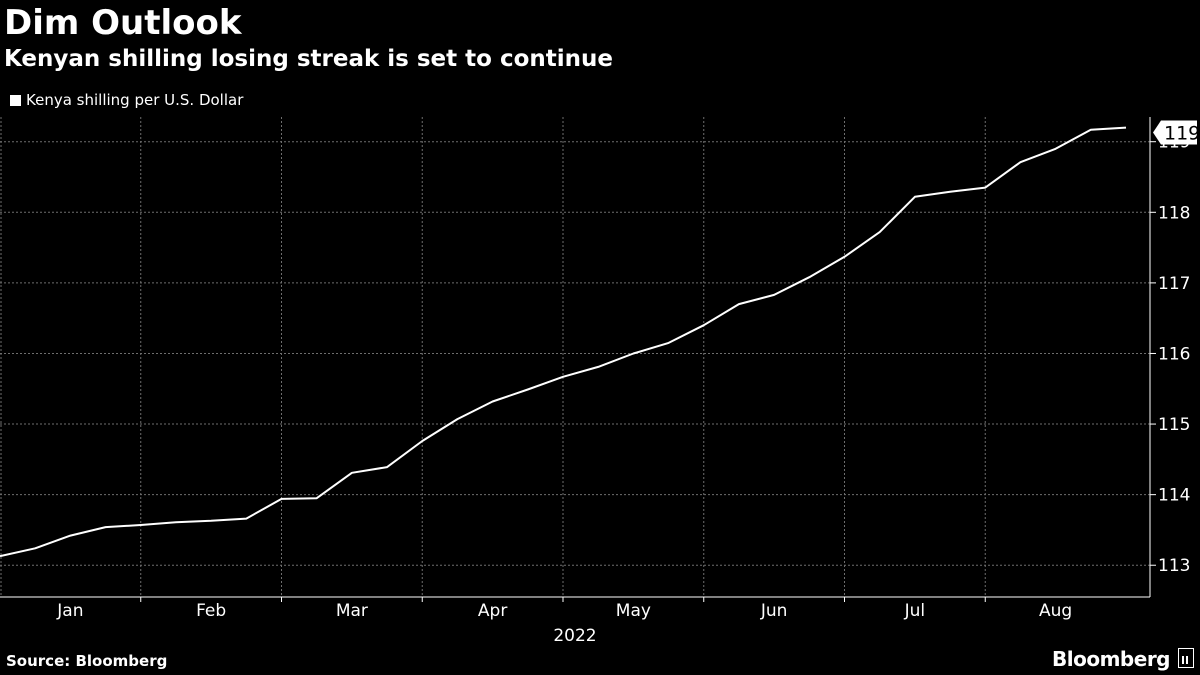  I want to click on x-tick-label: May, so click(633, 611).